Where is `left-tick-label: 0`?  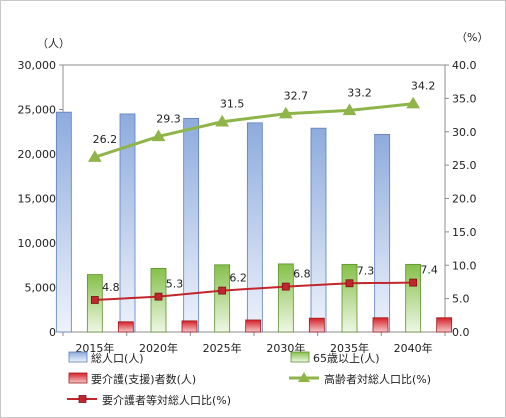
left-tick-label: 0 is located at coordinates (52, 332).